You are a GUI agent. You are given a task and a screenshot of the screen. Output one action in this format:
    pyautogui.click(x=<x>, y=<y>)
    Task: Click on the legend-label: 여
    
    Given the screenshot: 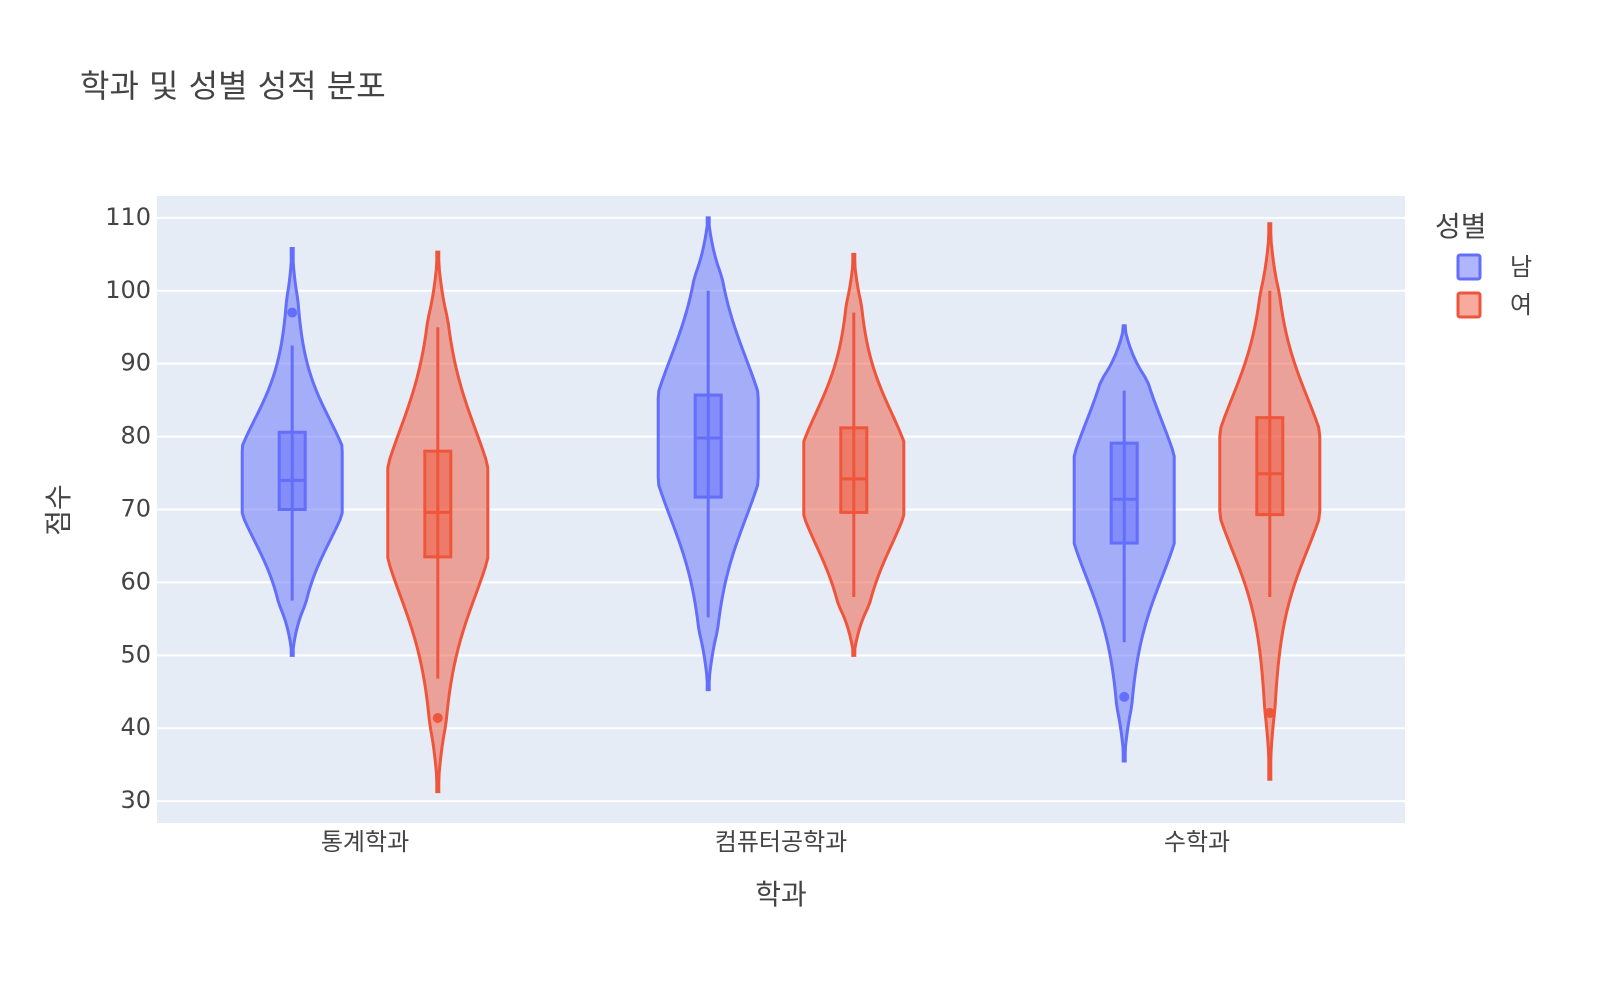 What is the action you would take?
    pyautogui.click(x=1521, y=305)
    